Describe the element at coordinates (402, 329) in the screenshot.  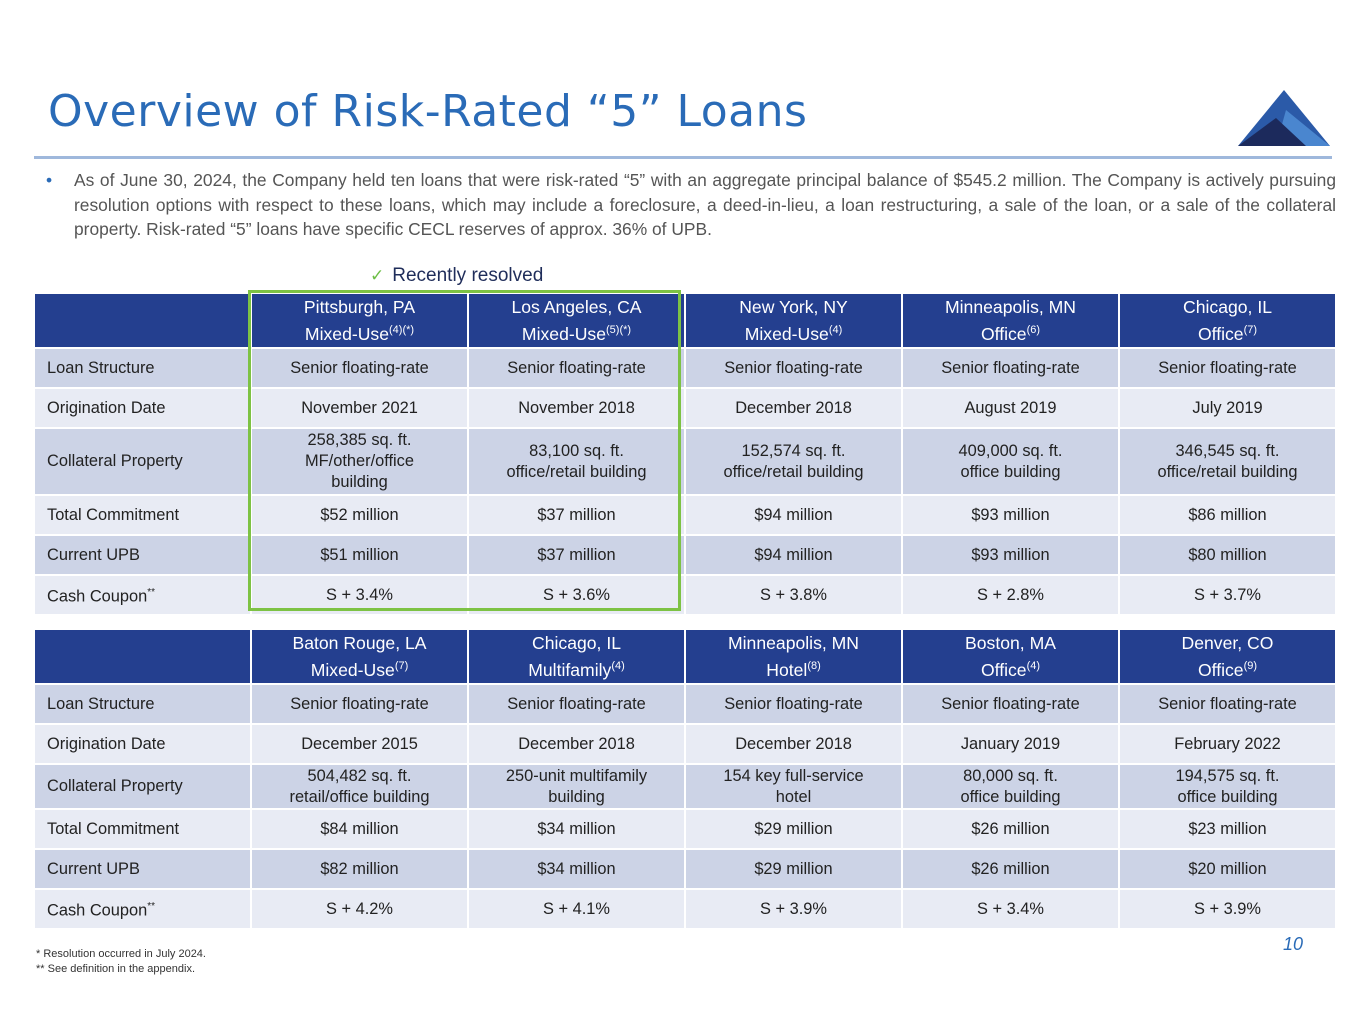
I see `header-footnote-ref: (4)(*)` at that location.